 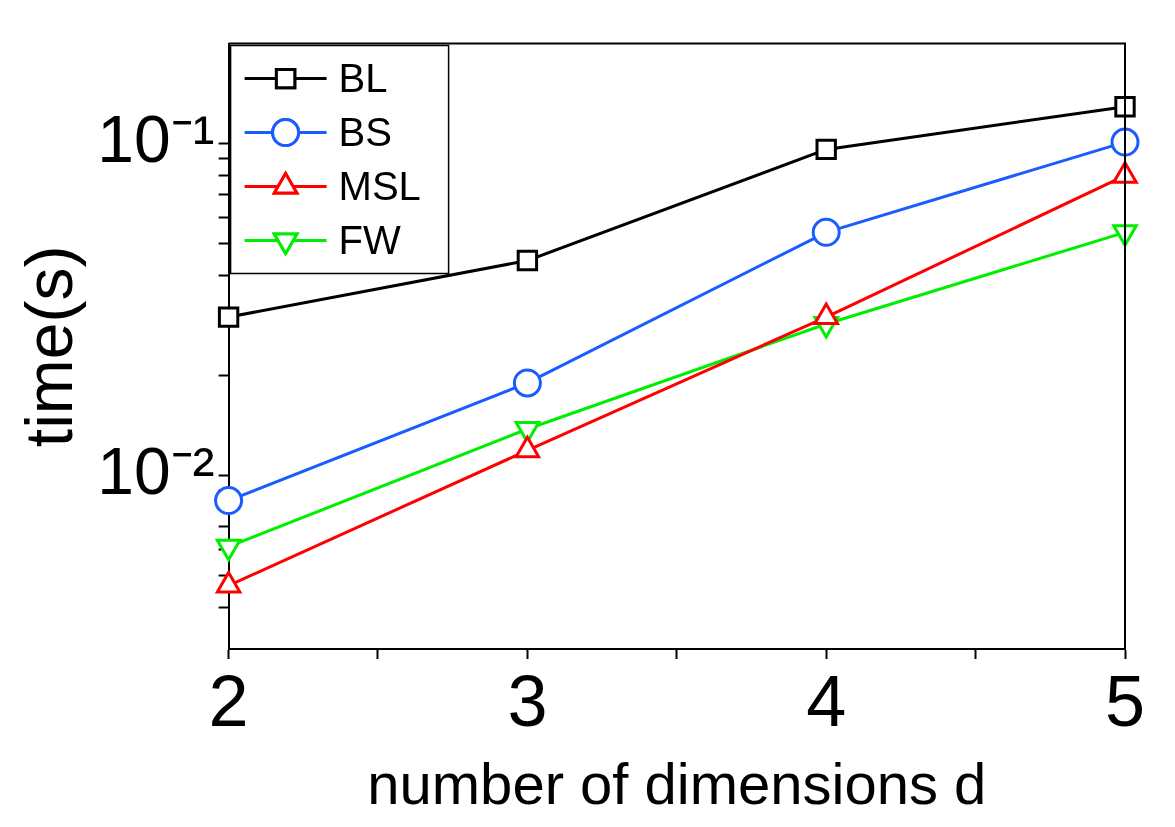 I want to click on x-tick-label: 3, so click(x=527, y=701).